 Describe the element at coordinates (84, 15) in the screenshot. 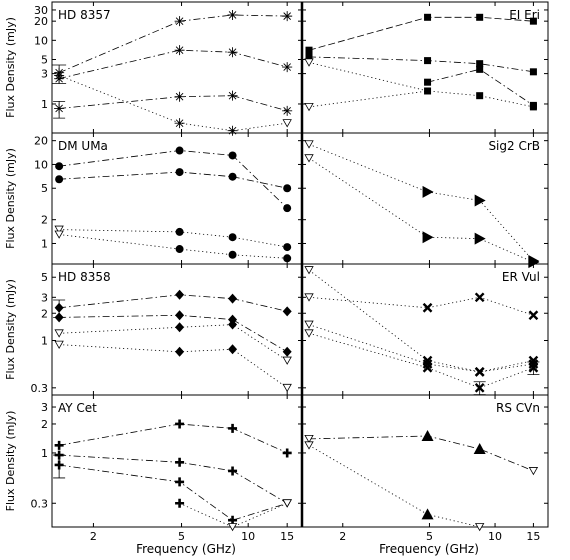

I see `panel-title-0: HD 8357` at that location.